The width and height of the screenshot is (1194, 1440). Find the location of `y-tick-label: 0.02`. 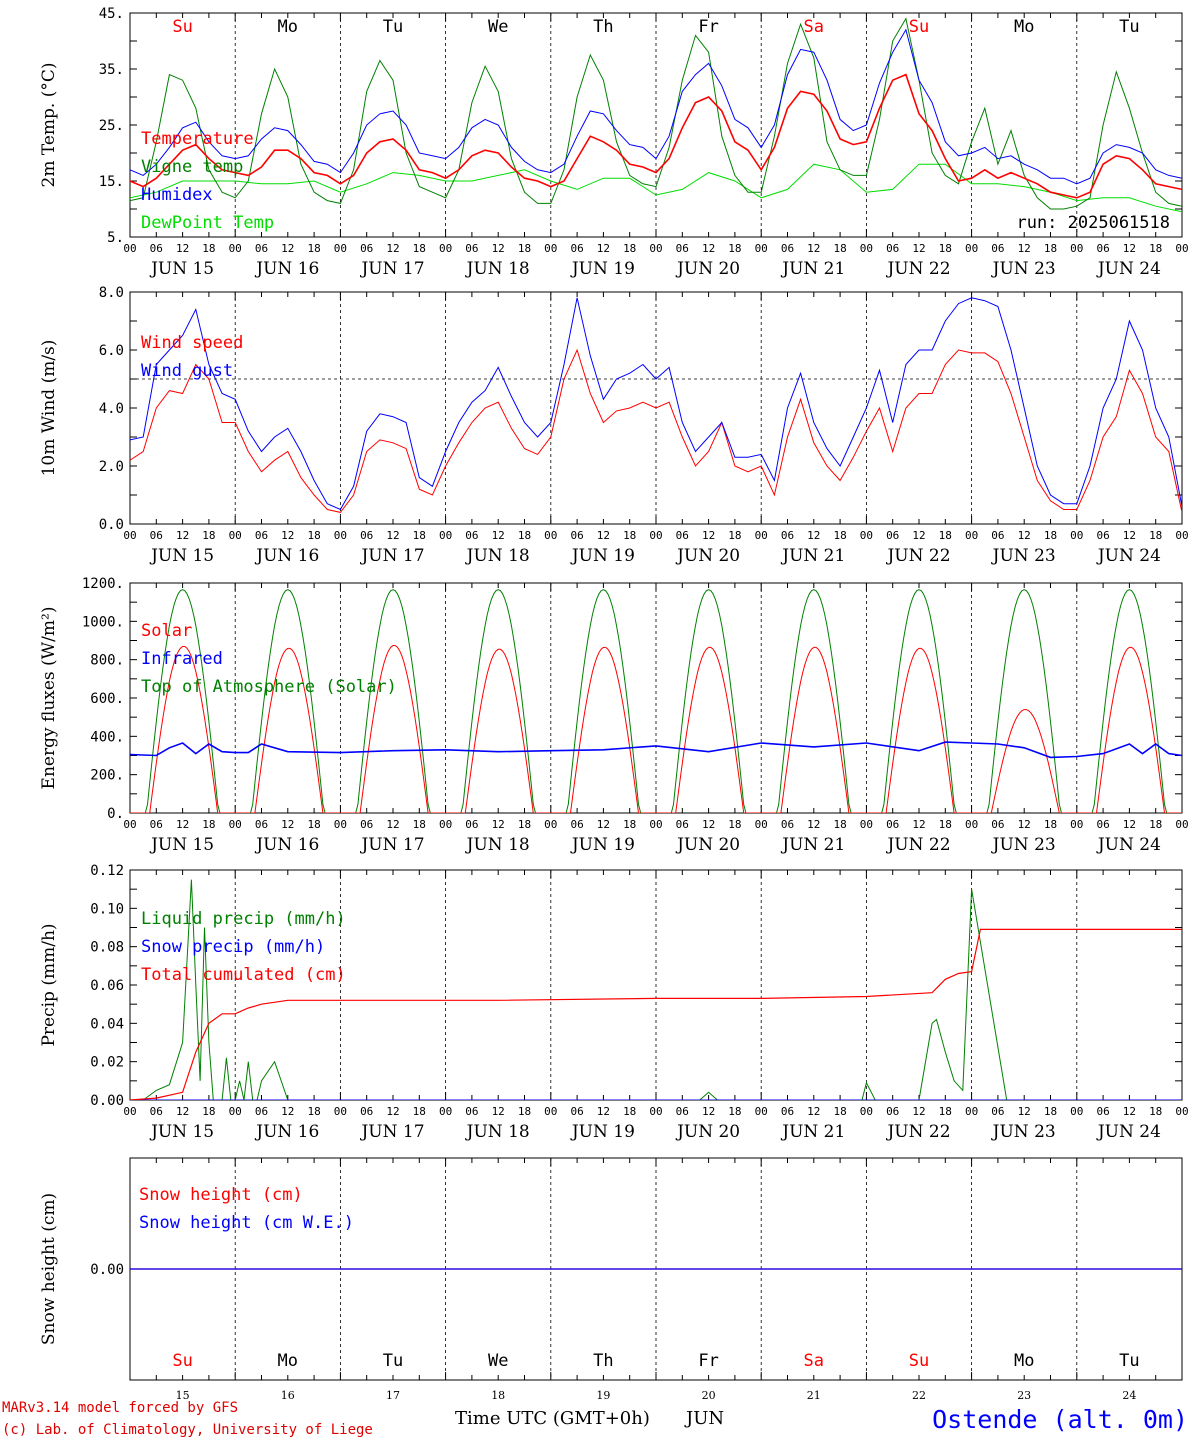

y-tick-label: 0.02 is located at coordinates (107, 1063).